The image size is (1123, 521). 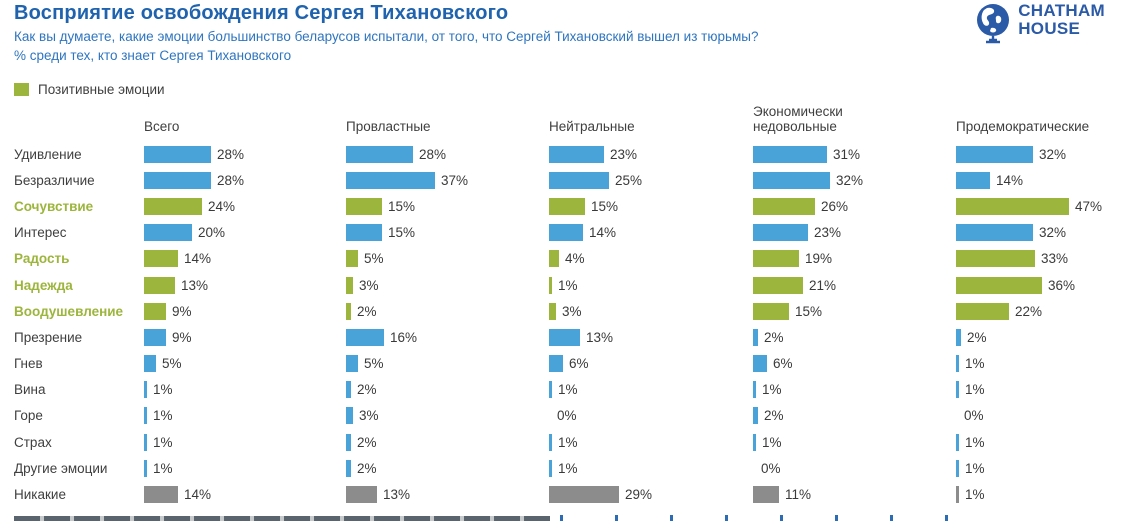 I want to click on legend: Позитивные эмоции, so click(x=89, y=89).